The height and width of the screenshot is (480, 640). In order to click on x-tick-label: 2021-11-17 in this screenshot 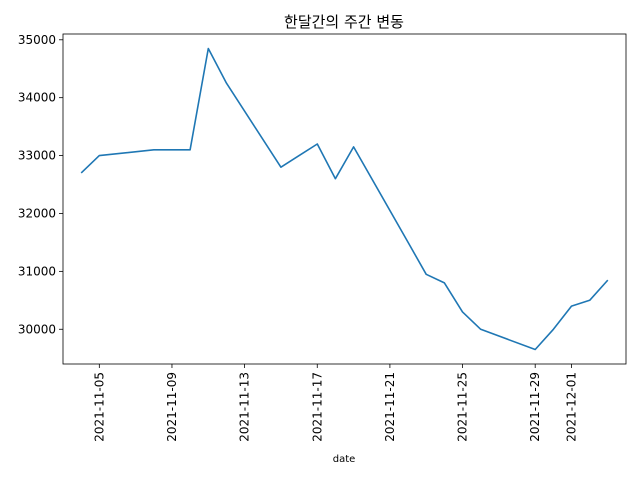, I will do `click(317, 407)`.